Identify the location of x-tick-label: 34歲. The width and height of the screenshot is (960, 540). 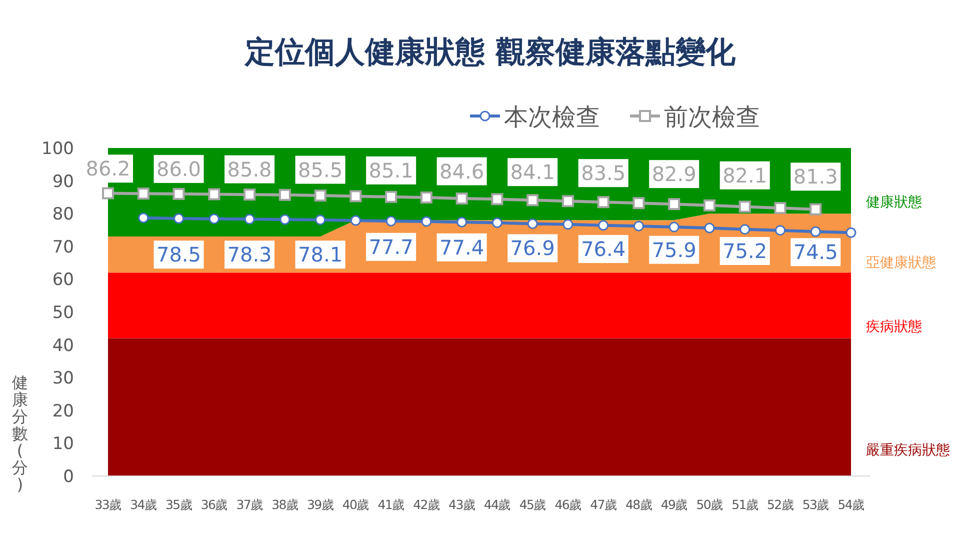
(144, 504).